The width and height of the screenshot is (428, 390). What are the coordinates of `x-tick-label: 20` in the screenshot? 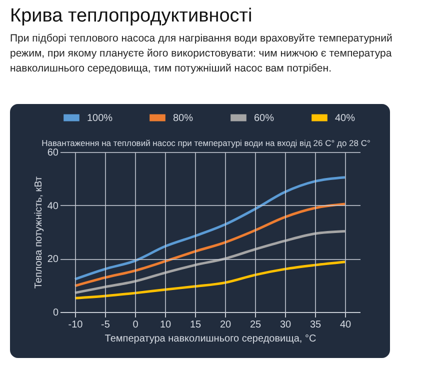 It's located at (226, 325).